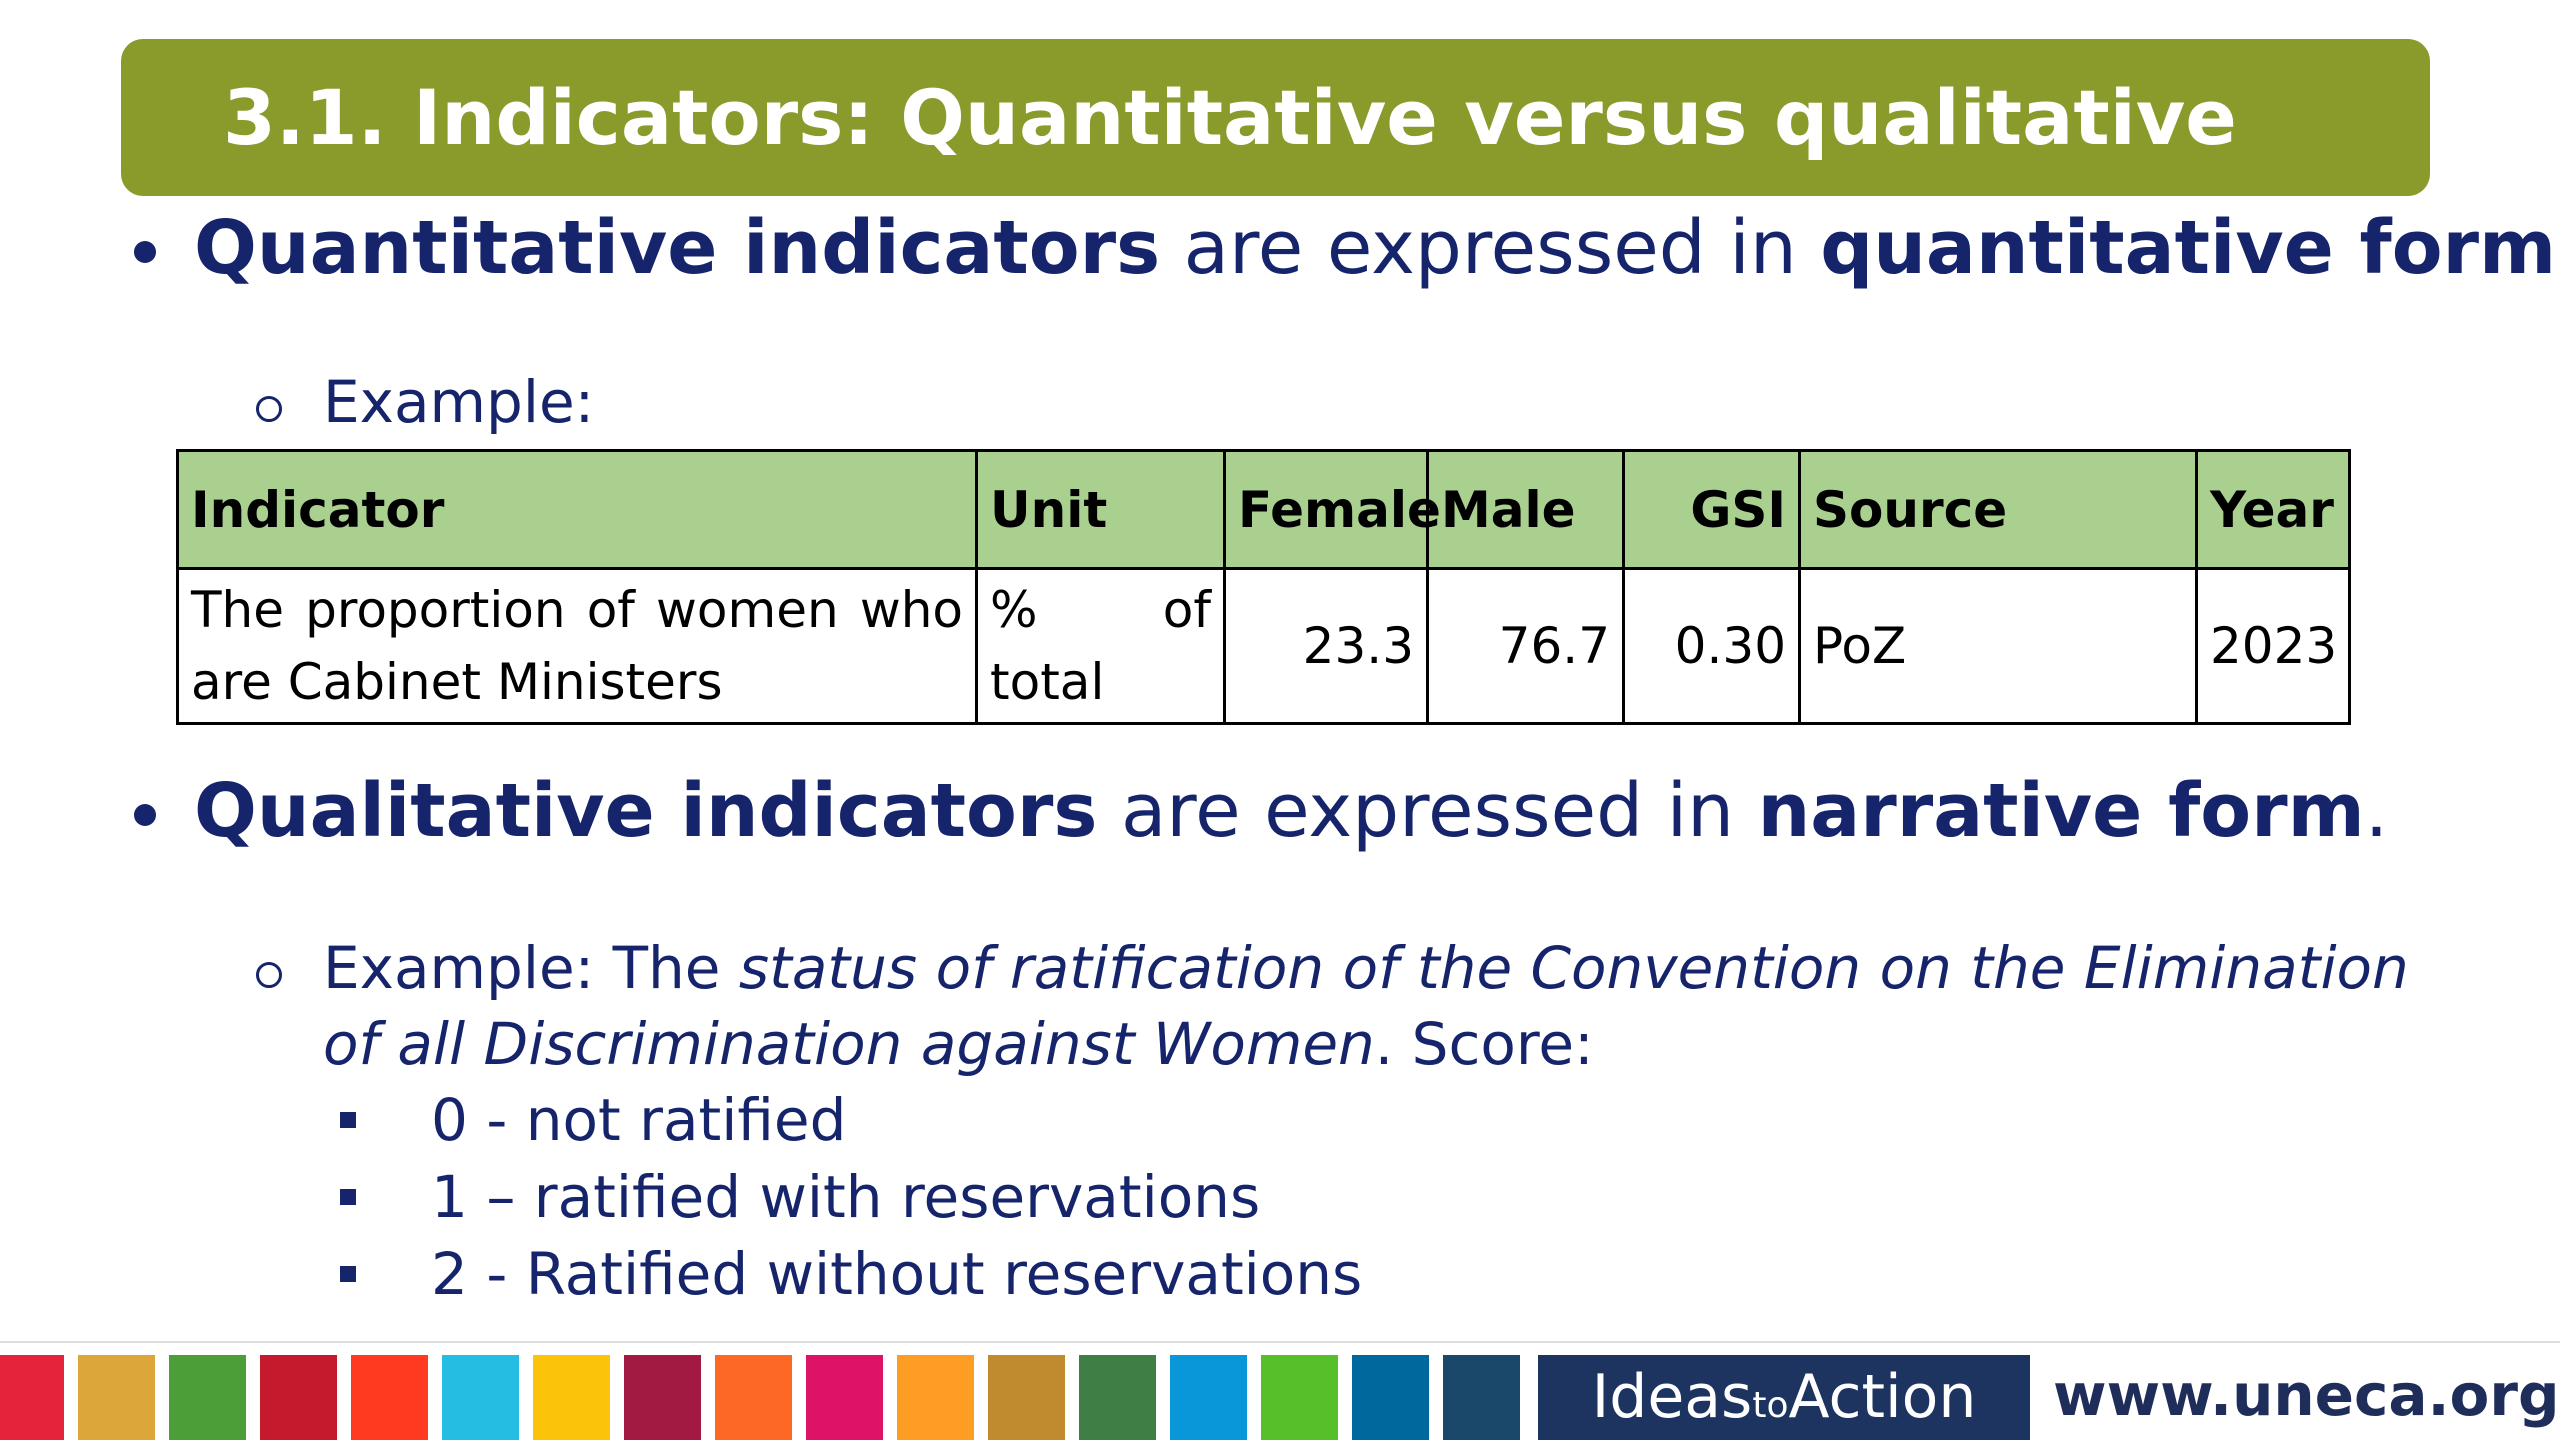 The image size is (2560, 1448). What do you see at coordinates (1711, 509) in the screenshot?
I see `table-header-cell: GSI` at bounding box center [1711, 509].